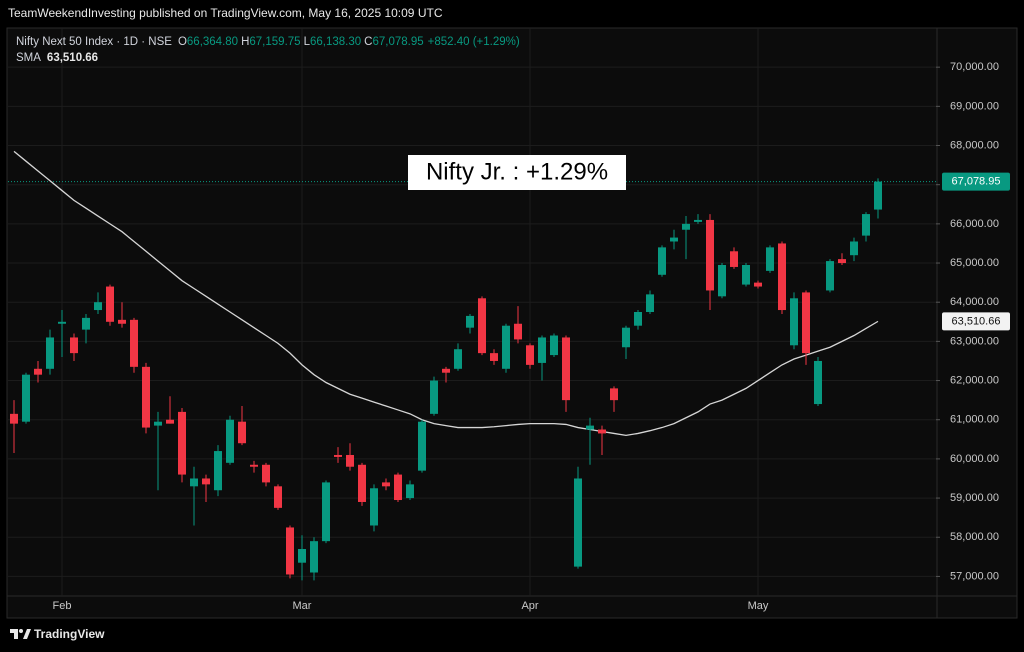  I want to click on legend-ohlc-key: L, so click(307, 42).